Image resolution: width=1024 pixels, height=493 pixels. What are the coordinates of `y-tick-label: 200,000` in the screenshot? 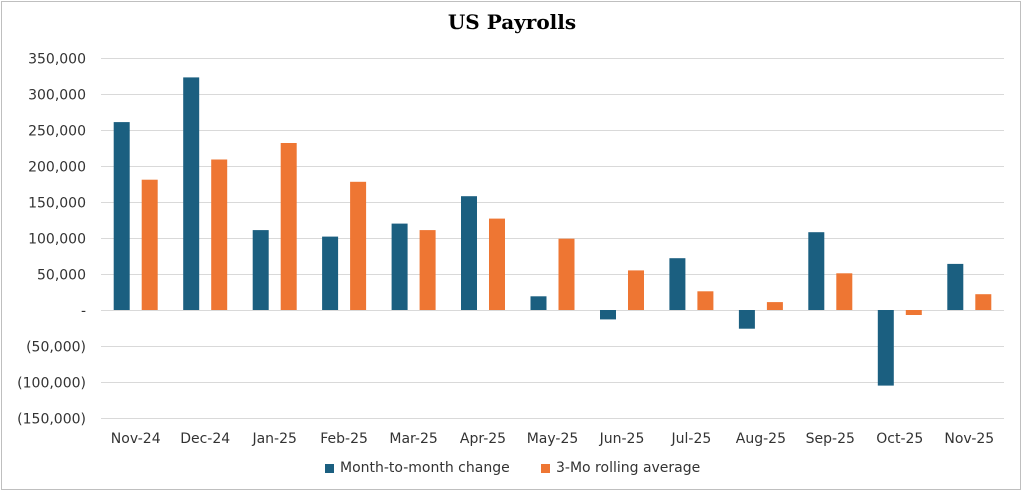 It's located at (57, 168).